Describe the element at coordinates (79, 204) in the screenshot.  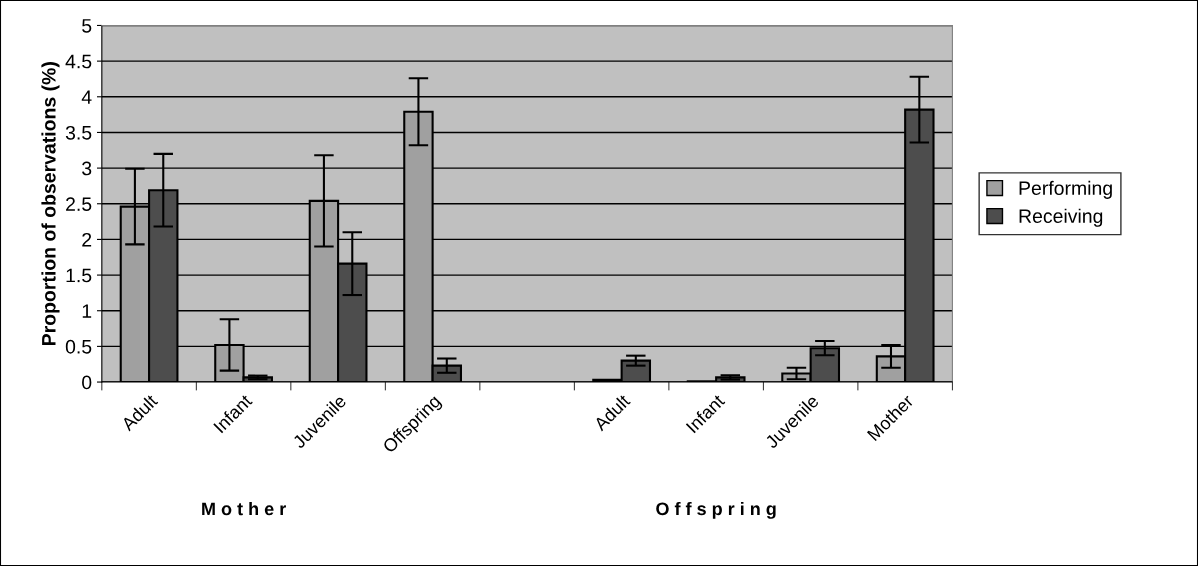
I see `y-tick-label: 2.5` at that location.